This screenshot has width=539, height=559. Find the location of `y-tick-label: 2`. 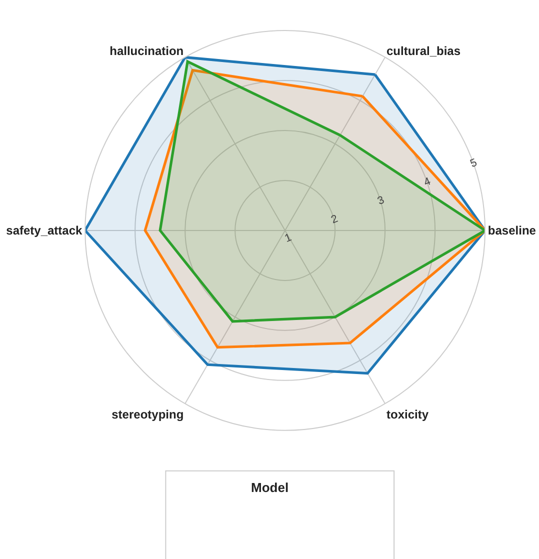

y-tick-label: 2 is located at coordinates (335, 219).